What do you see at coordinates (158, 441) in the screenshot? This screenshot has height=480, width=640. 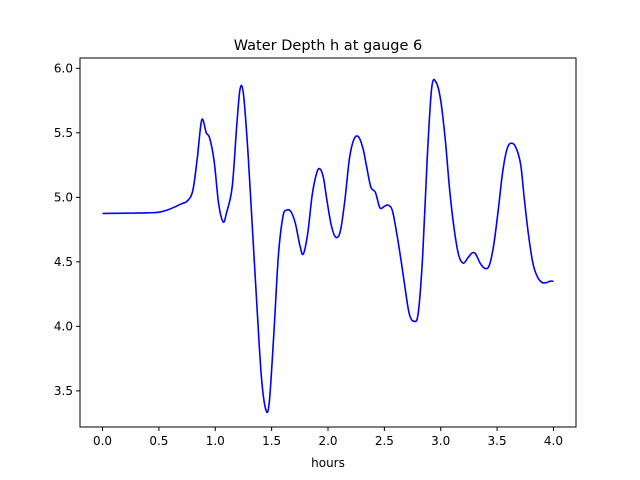 I see `x-tick-label: 0.5` at bounding box center [158, 441].